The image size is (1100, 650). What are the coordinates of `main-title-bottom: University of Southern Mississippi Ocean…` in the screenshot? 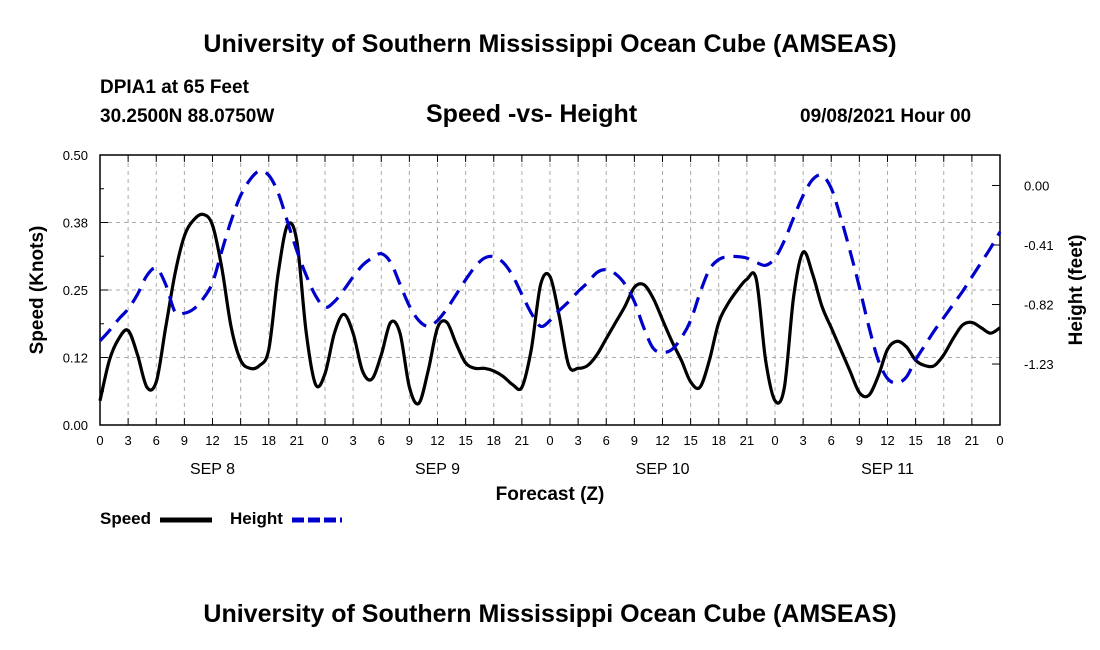 It's located at (550, 614).